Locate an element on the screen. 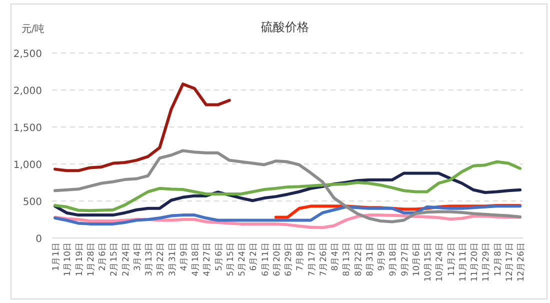 This screenshot has height=303, width=550. chart-title: 硫酸价格 is located at coordinates (285, 27).